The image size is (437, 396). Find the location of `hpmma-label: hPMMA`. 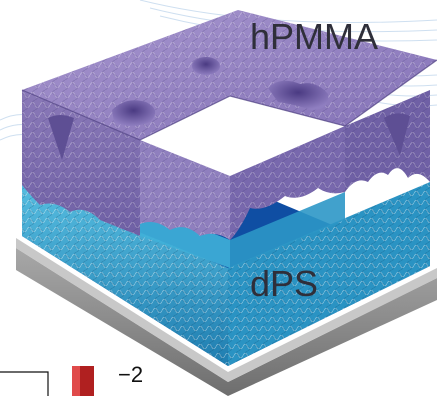

hpmma-label: hPMMA is located at coordinates (314, 36).